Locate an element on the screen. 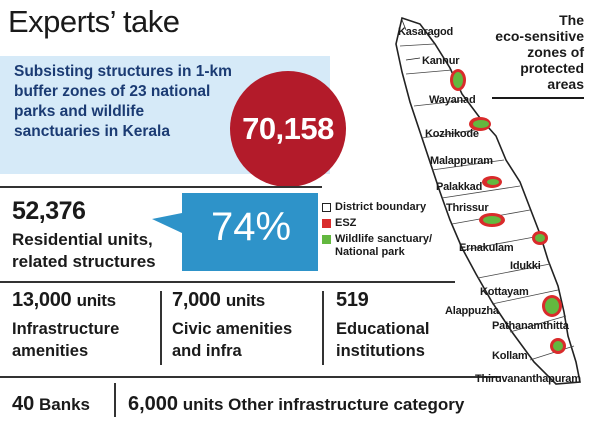 The height and width of the screenshot is (421, 591). total-badge is located at coordinates (288, 129).